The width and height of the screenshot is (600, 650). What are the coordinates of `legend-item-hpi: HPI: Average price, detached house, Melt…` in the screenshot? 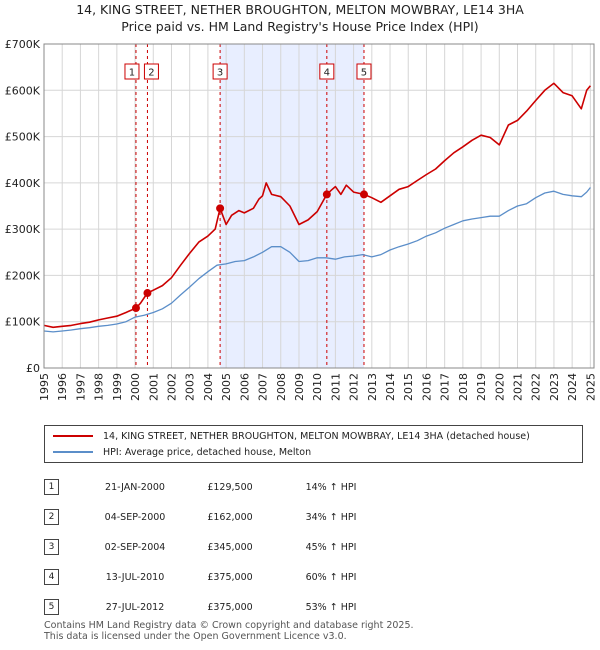 It's located at (182, 452).